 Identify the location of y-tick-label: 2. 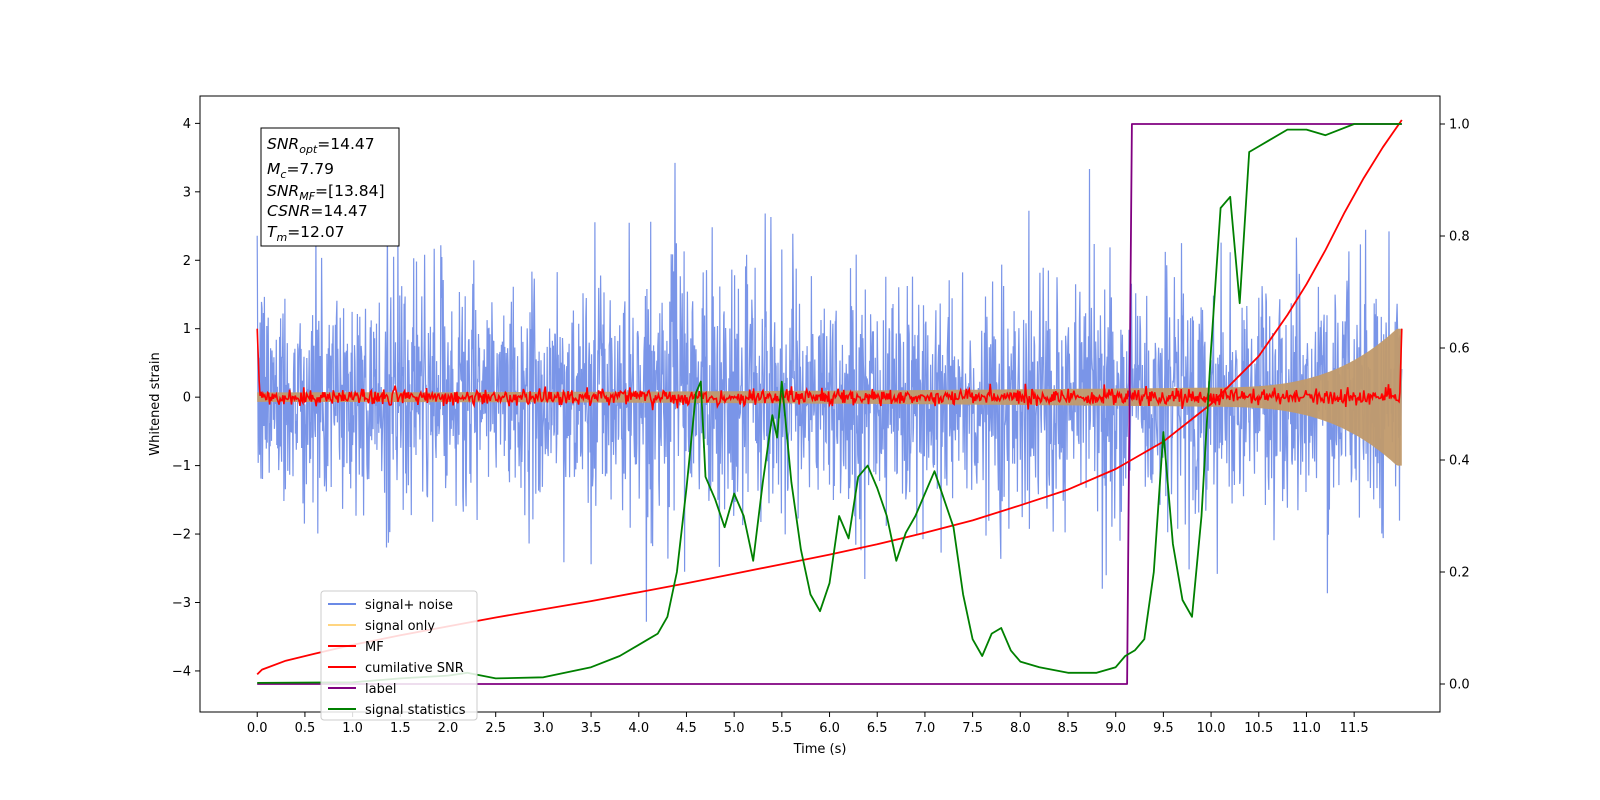
(187, 261).